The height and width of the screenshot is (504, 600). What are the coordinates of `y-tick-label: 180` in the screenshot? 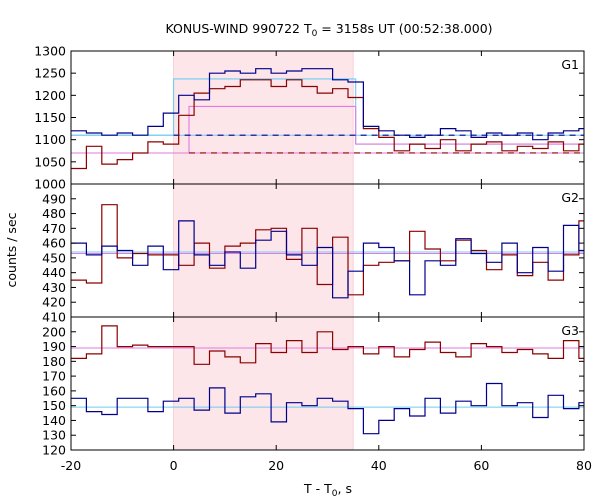 It's located at (54, 361).